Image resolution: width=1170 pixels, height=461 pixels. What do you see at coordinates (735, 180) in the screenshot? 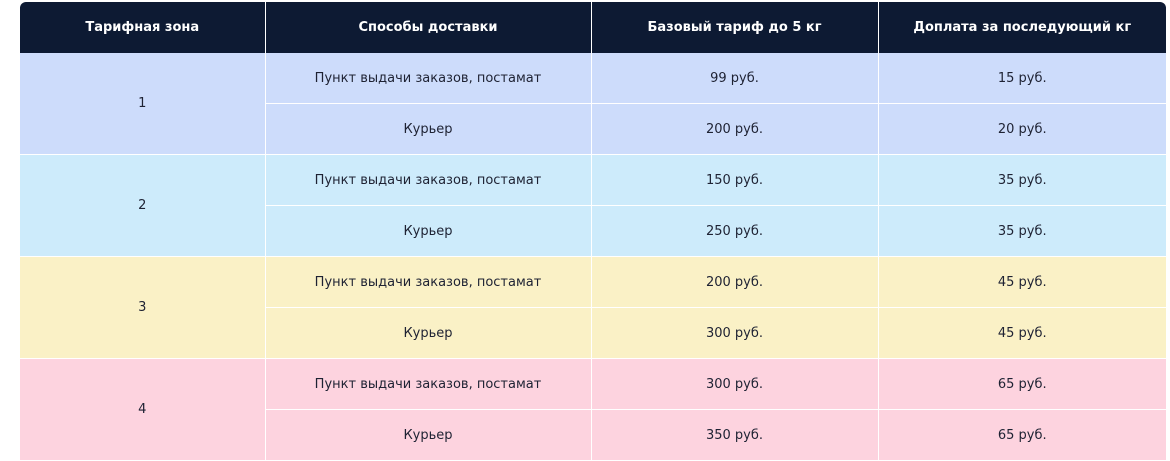
I see `base-tariff-cell: 150 руб.` at bounding box center [735, 180].